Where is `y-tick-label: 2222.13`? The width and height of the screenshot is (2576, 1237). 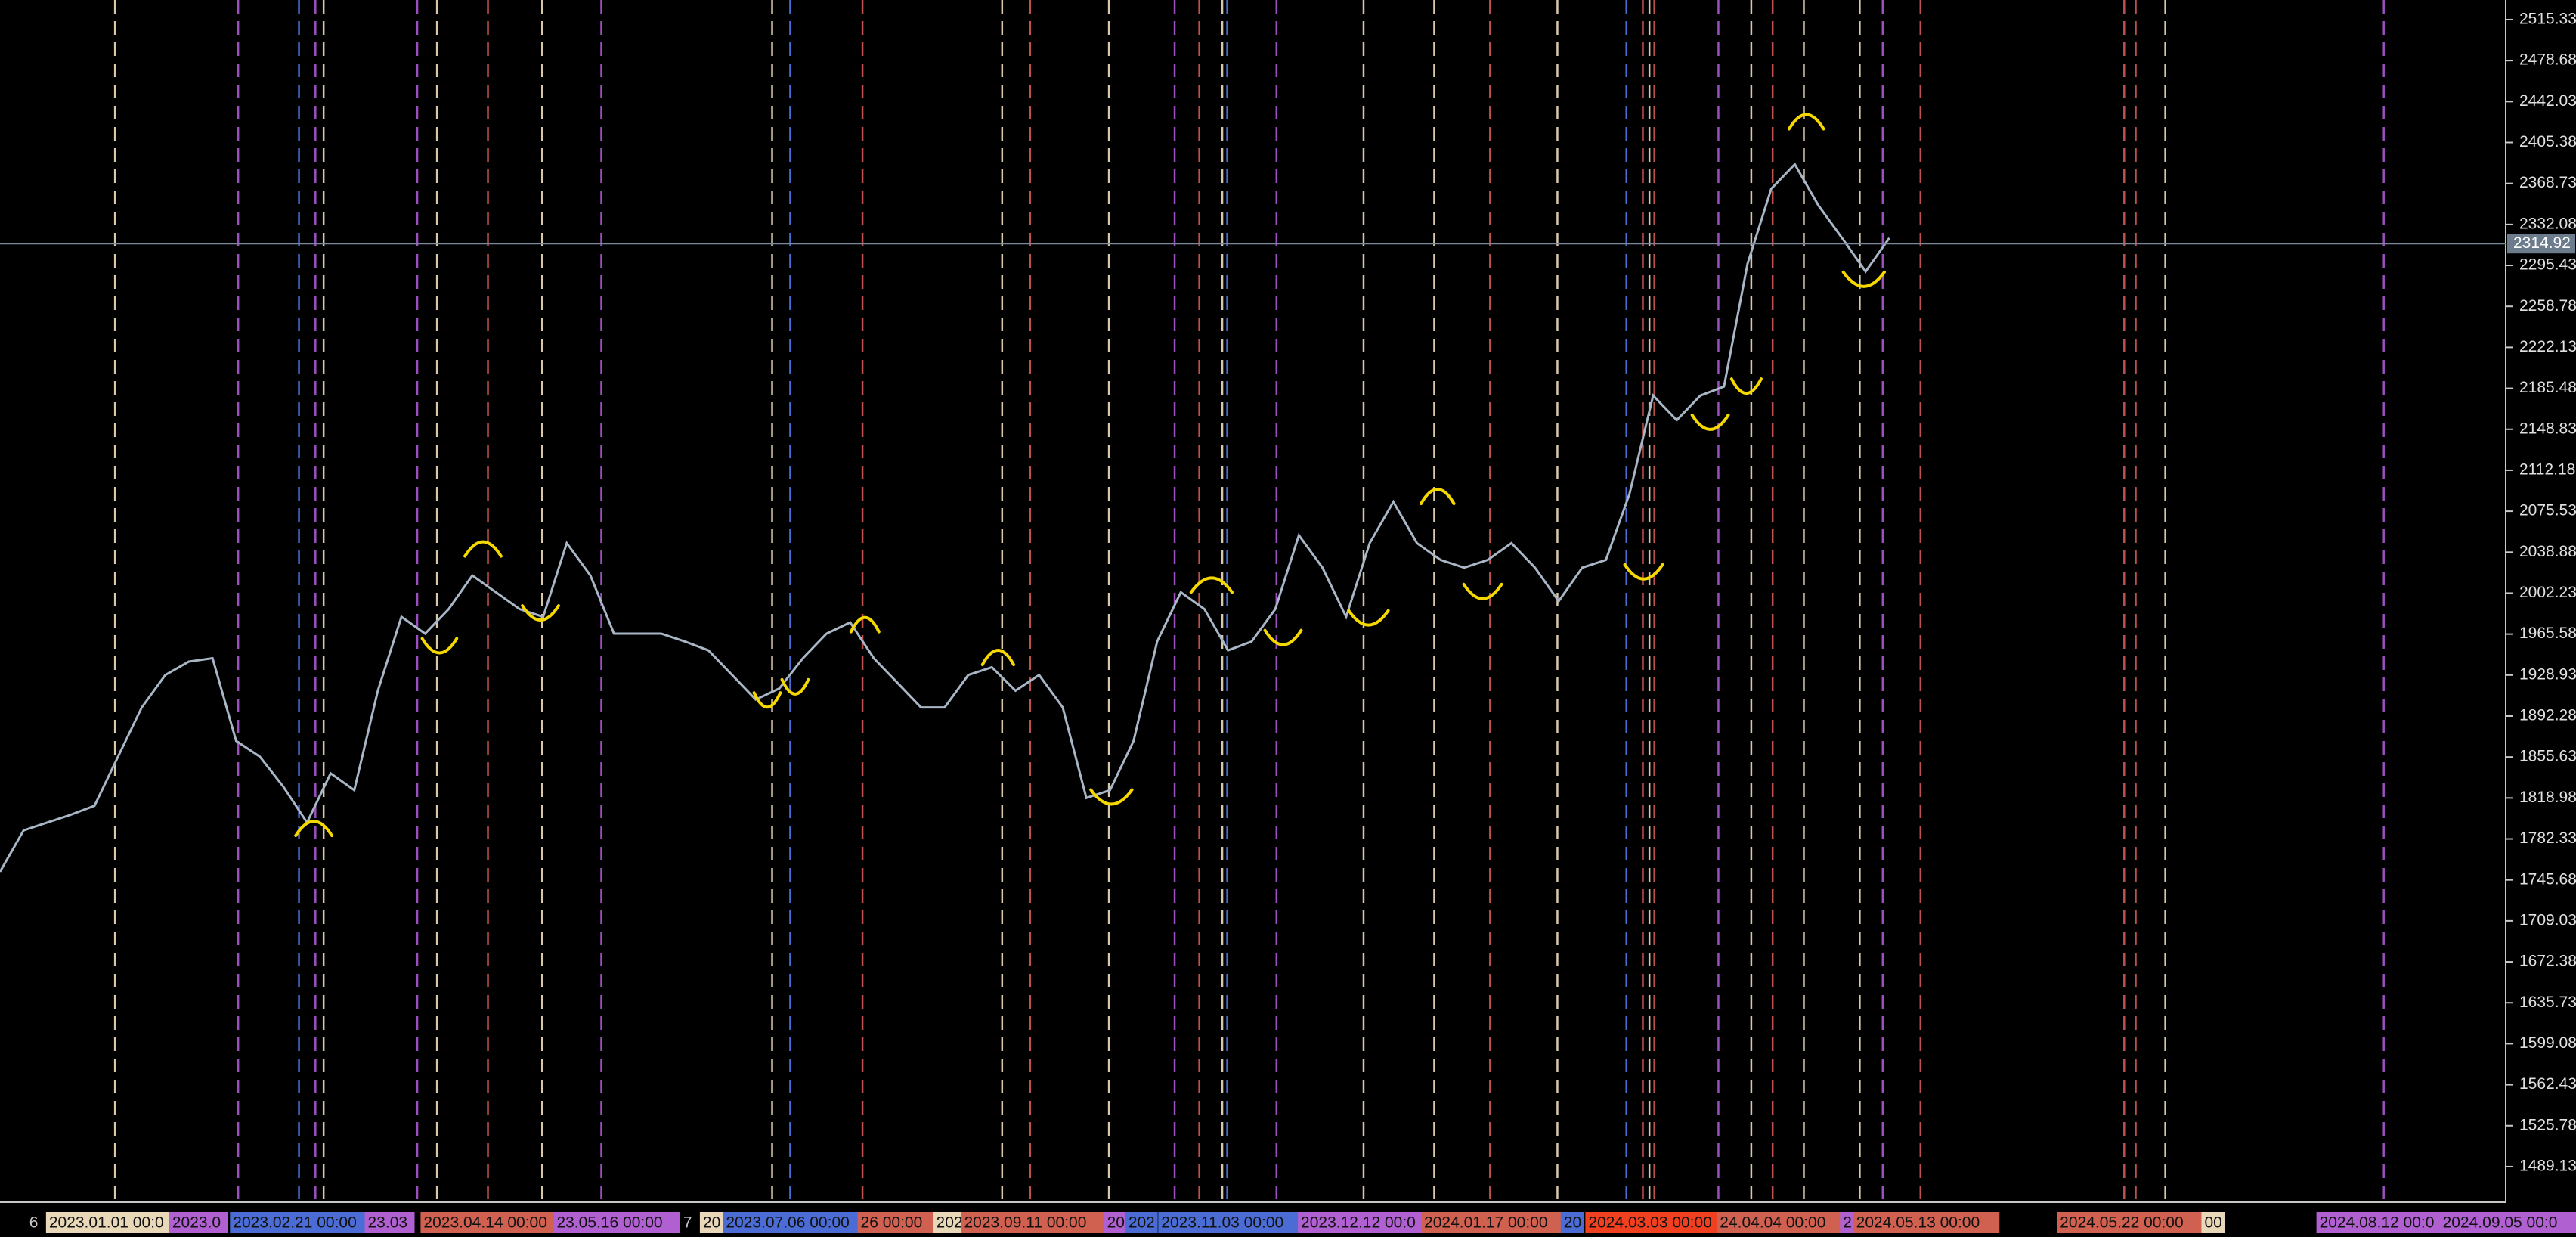
y-tick-label: 2222.13 is located at coordinates (2547, 346).